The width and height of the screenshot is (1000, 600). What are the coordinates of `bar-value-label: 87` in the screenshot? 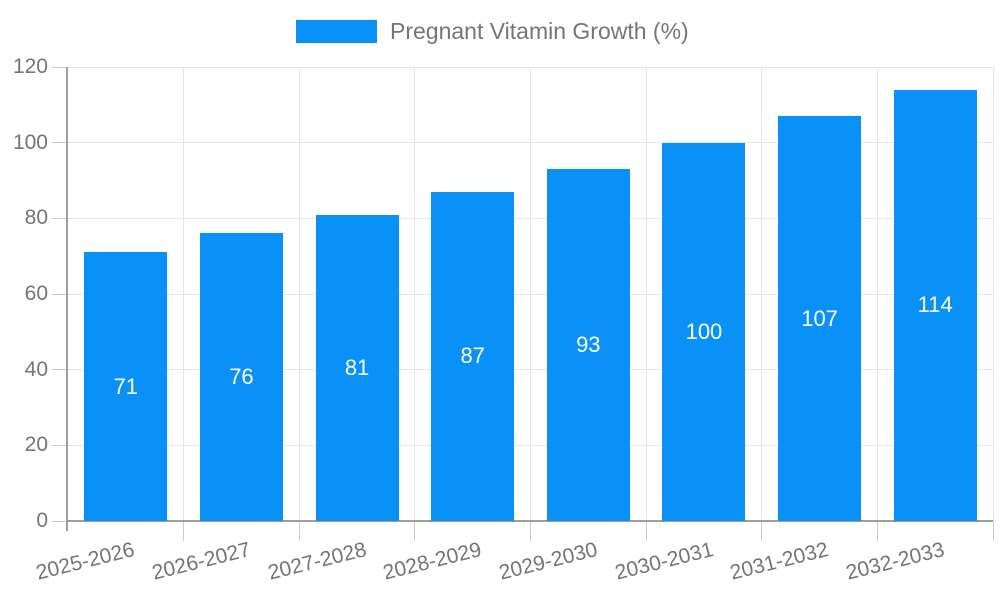 It's located at (472, 356).